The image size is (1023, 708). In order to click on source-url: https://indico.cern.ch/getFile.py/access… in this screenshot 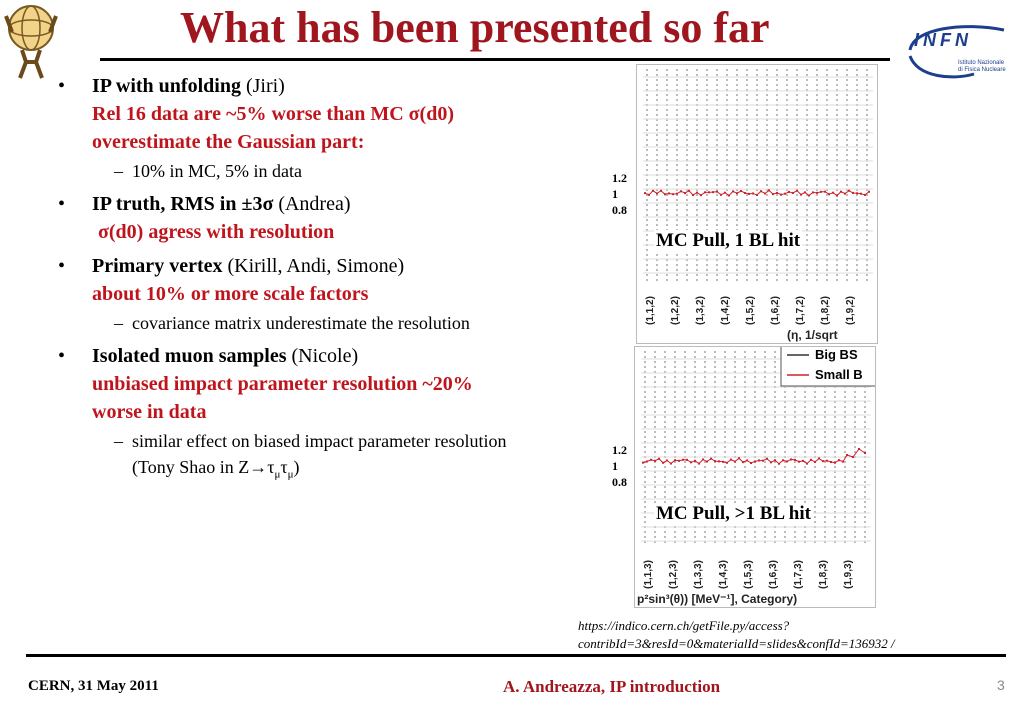, I will do `click(736, 634)`.